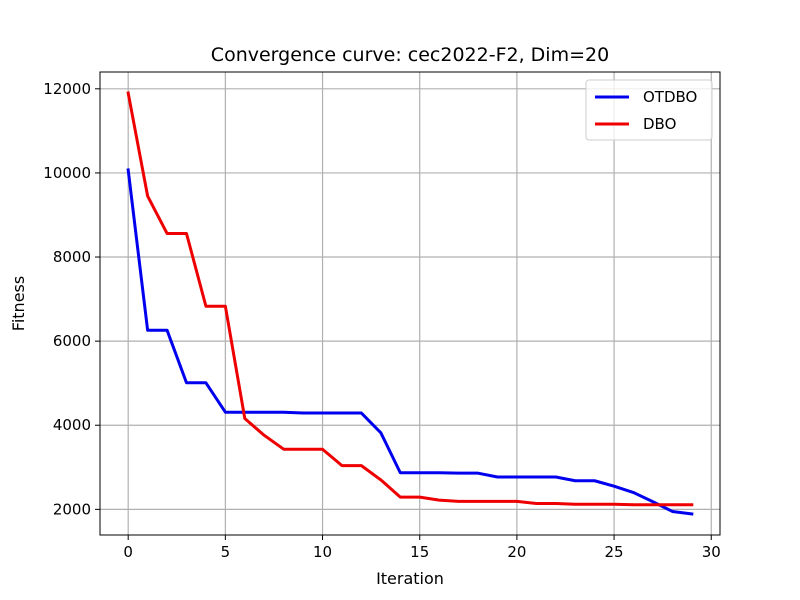 The image size is (800, 600). I want to click on x-tick-label: 25, so click(614, 552).